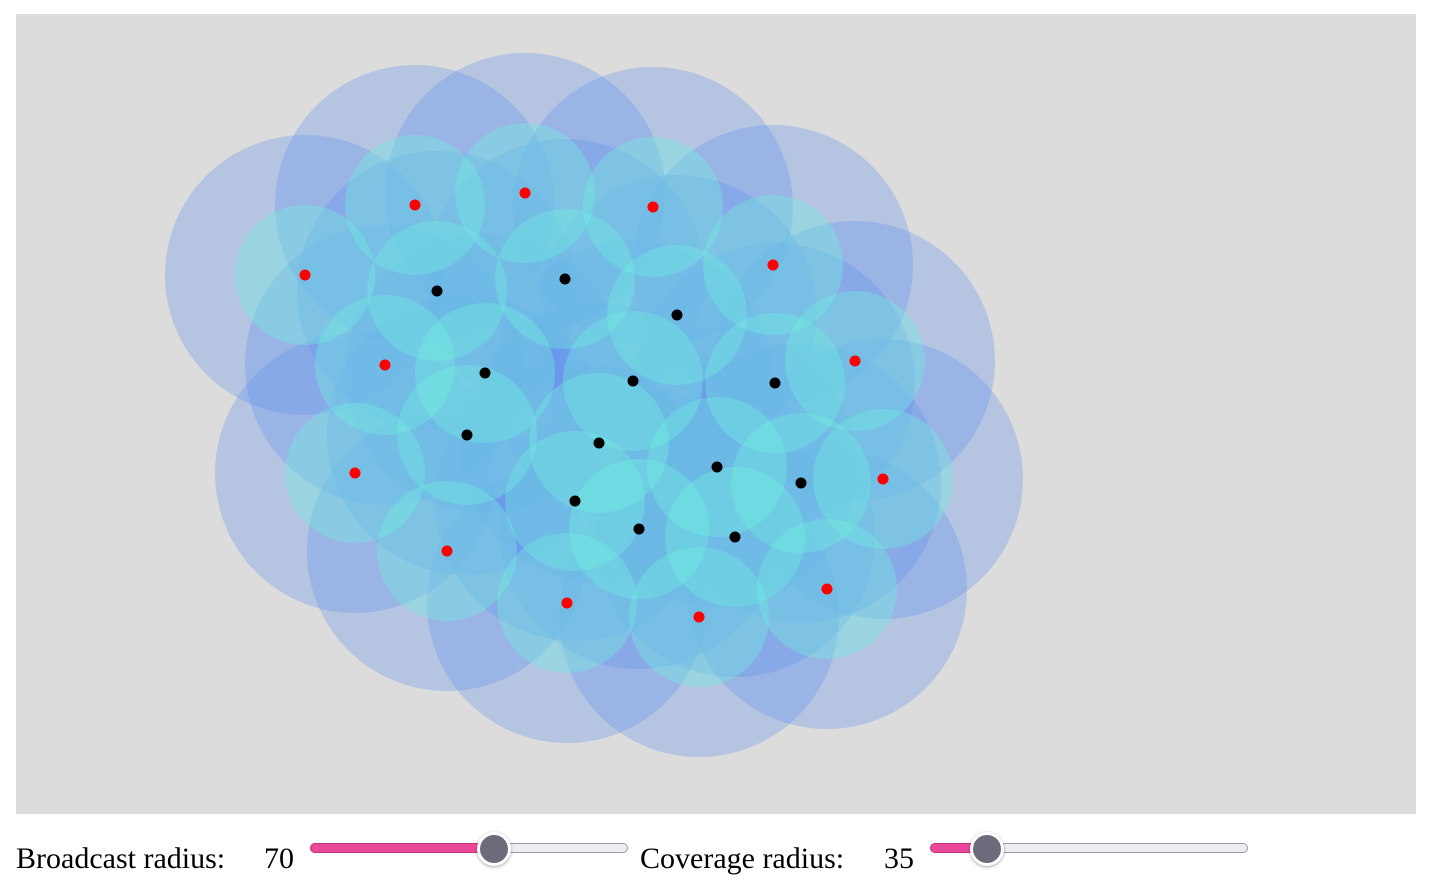 The width and height of the screenshot is (1430, 890). Describe the element at coordinates (1089, 849) in the screenshot. I see `coverage-radius-slider` at that location.